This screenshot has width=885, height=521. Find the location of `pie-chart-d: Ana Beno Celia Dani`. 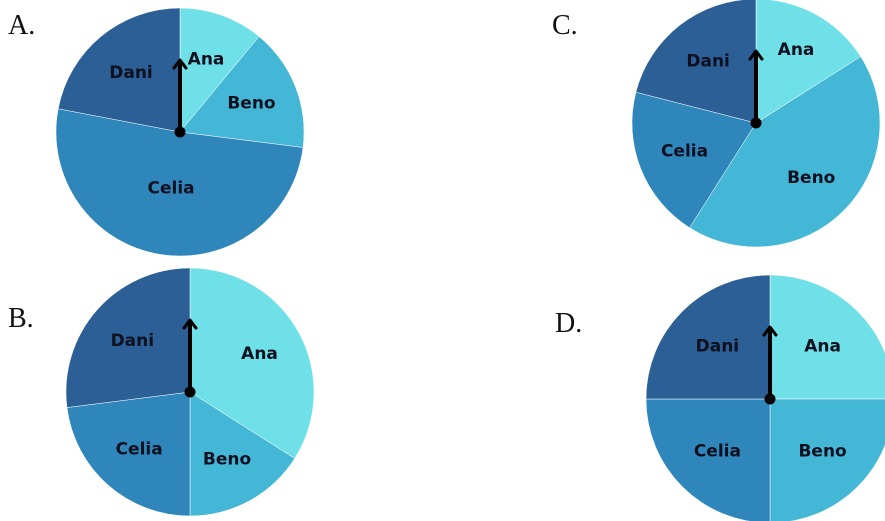

pie-chart-d: Ana Beno Celia Dani is located at coordinates (765, 397).